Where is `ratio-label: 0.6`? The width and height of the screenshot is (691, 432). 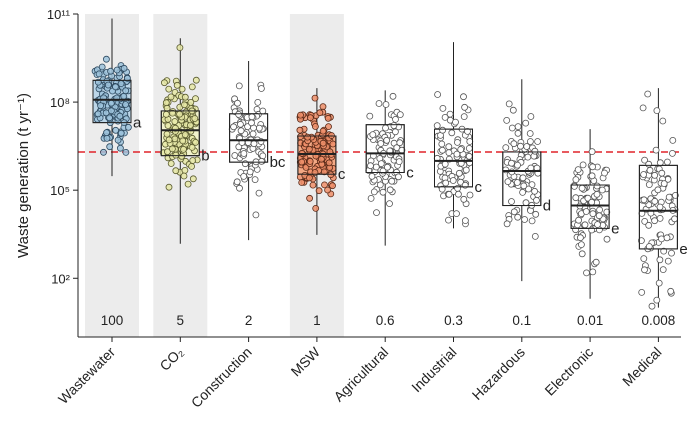
ratio-label: 0.6 is located at coordinates (385, 320).